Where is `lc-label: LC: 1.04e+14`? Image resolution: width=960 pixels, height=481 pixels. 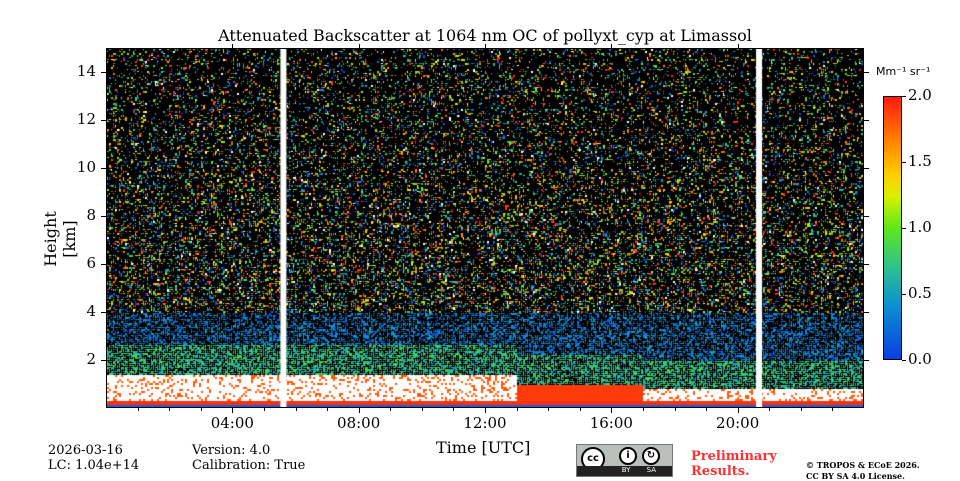 lc-label: LC: 1.04e+14 is located at coordinates (94, 465).